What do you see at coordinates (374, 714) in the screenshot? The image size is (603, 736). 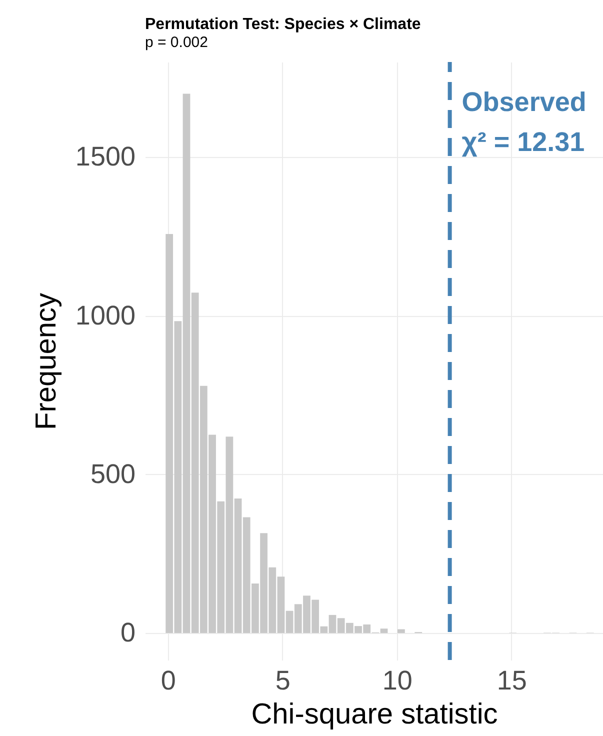 I see `x-axis-title: Chi-square statistic` at bounding box center [374, 714].